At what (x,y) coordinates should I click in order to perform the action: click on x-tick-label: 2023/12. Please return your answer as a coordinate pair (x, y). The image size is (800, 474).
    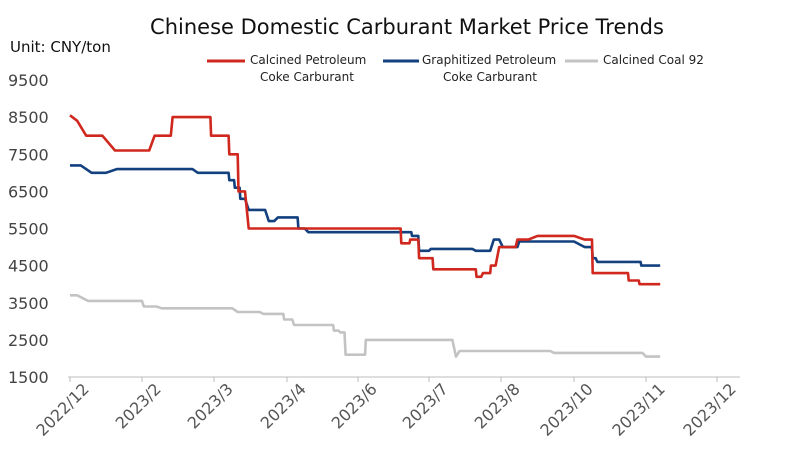
    Looking at the image, I should click on (709, 409).